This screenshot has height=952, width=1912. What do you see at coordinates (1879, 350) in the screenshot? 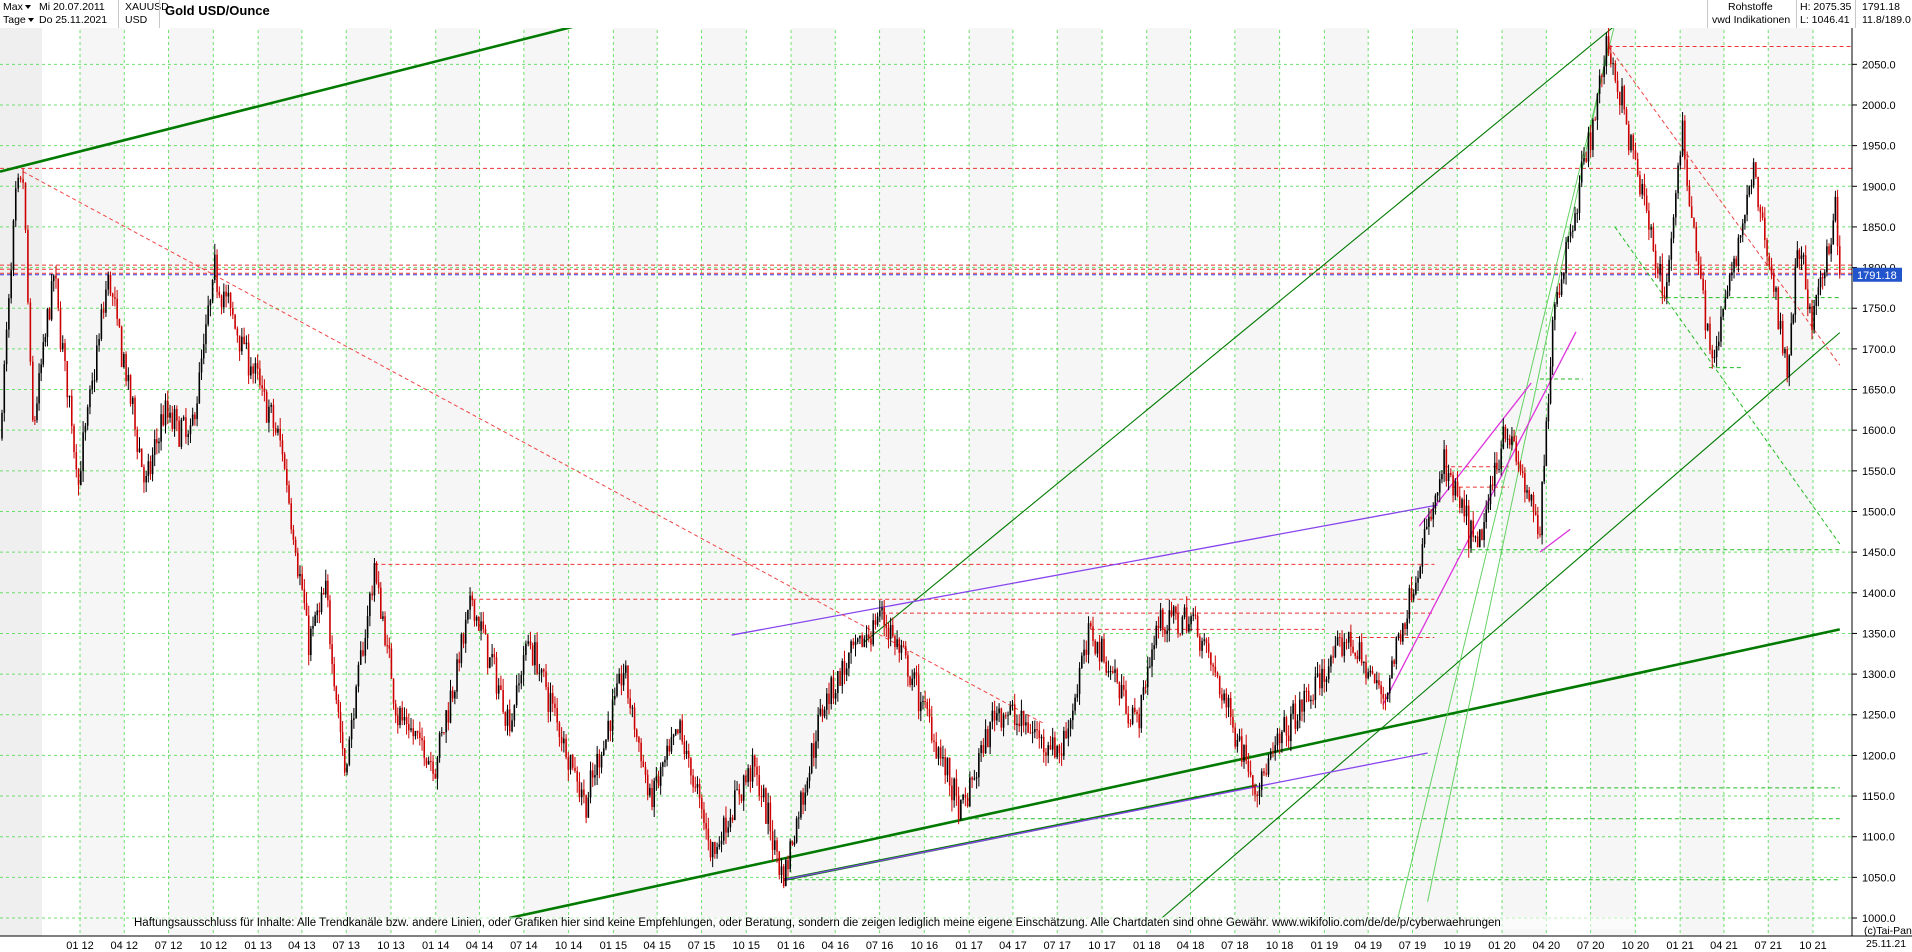
I see `y-tick-label: 1700.0` at bounding box center [1879, 350].